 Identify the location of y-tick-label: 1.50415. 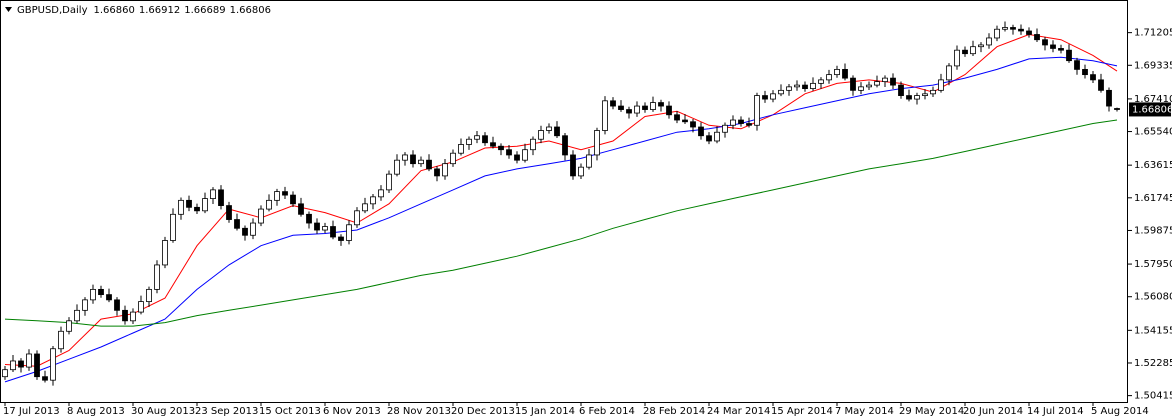
(1153, 396).